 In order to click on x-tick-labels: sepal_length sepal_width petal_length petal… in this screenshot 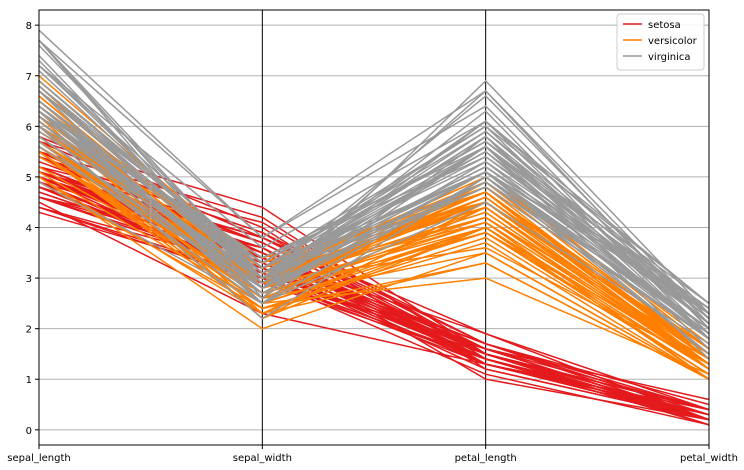, I will do `click(372, 454)`.